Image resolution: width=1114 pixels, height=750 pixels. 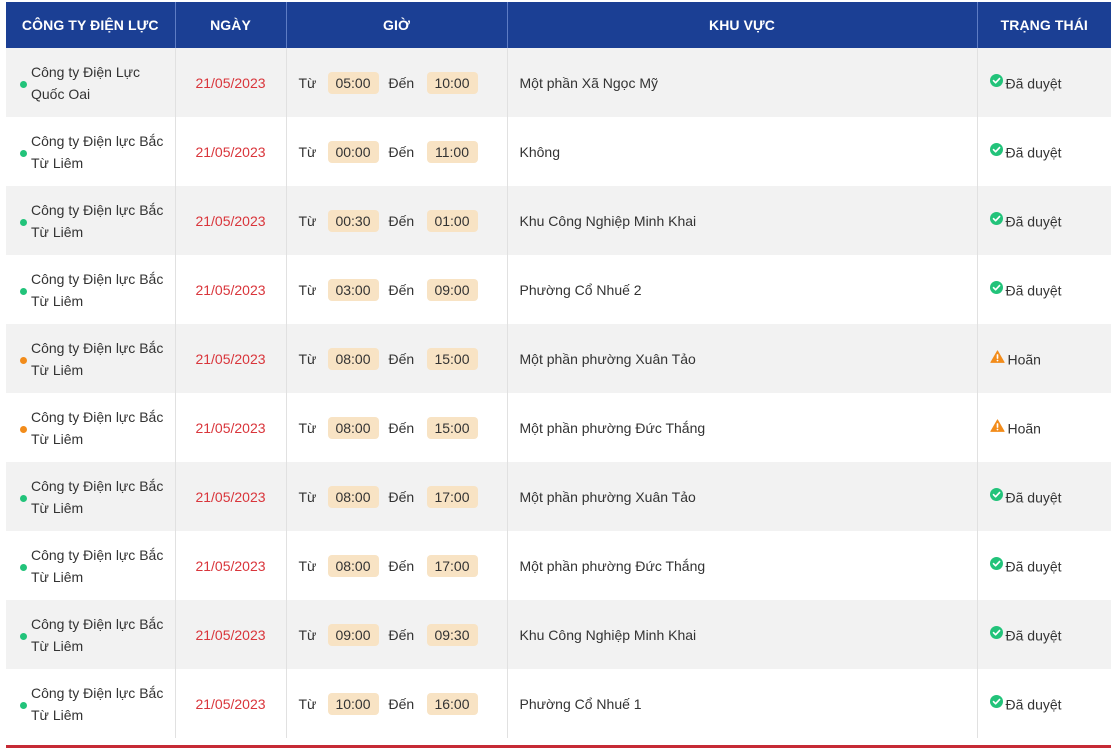 What do you see at coordinates (452, 220) in the screenshot?
I see `time-to-badge: 01:00` at bounding box center [452, 220].